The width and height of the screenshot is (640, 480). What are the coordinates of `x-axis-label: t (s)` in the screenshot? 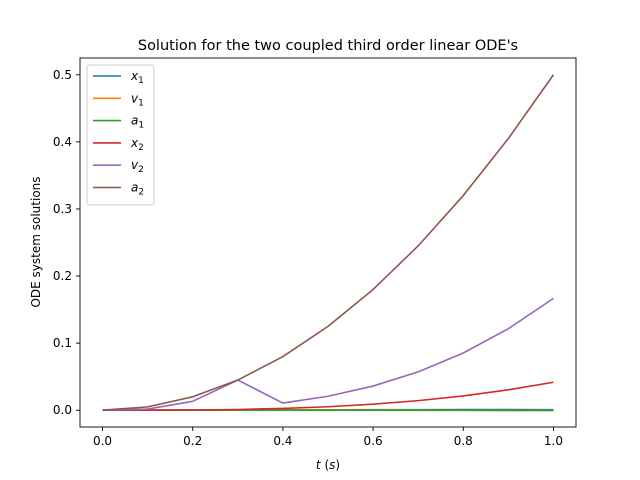 It's located at (328, 465).